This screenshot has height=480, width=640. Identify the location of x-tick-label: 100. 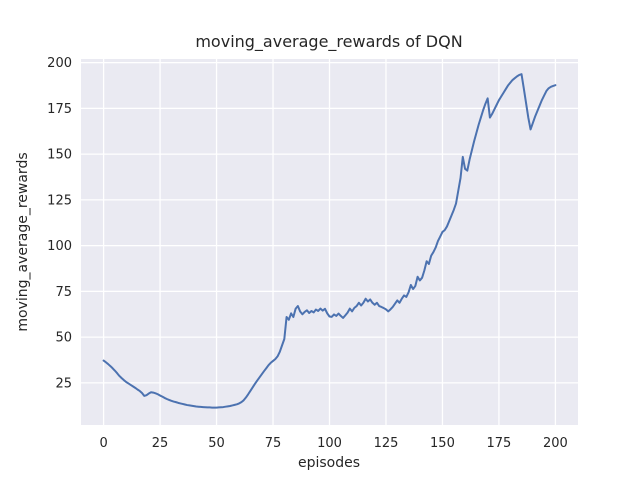
(329, 443).